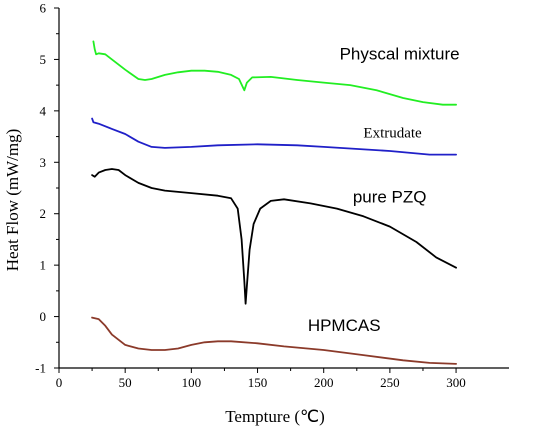 The width and height of the screenshot is (550, 434). Describe the element at coordinates (59, 382) in the screenshot. I see `x-tick-label: 0` at that location.